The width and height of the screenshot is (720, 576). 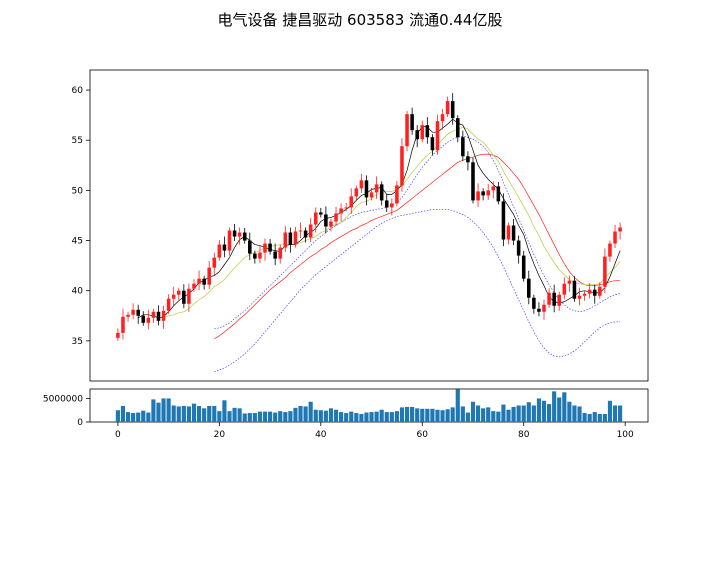 I want to click on x-tick-label: 100, so click(x=625, y=435).